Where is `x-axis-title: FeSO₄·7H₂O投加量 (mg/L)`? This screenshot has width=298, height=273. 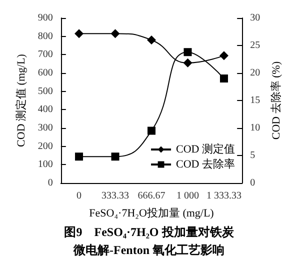 x-axis-title: FeSO₄·7H₂O投加量 (mg/L) is located at coordinates (151, 213).